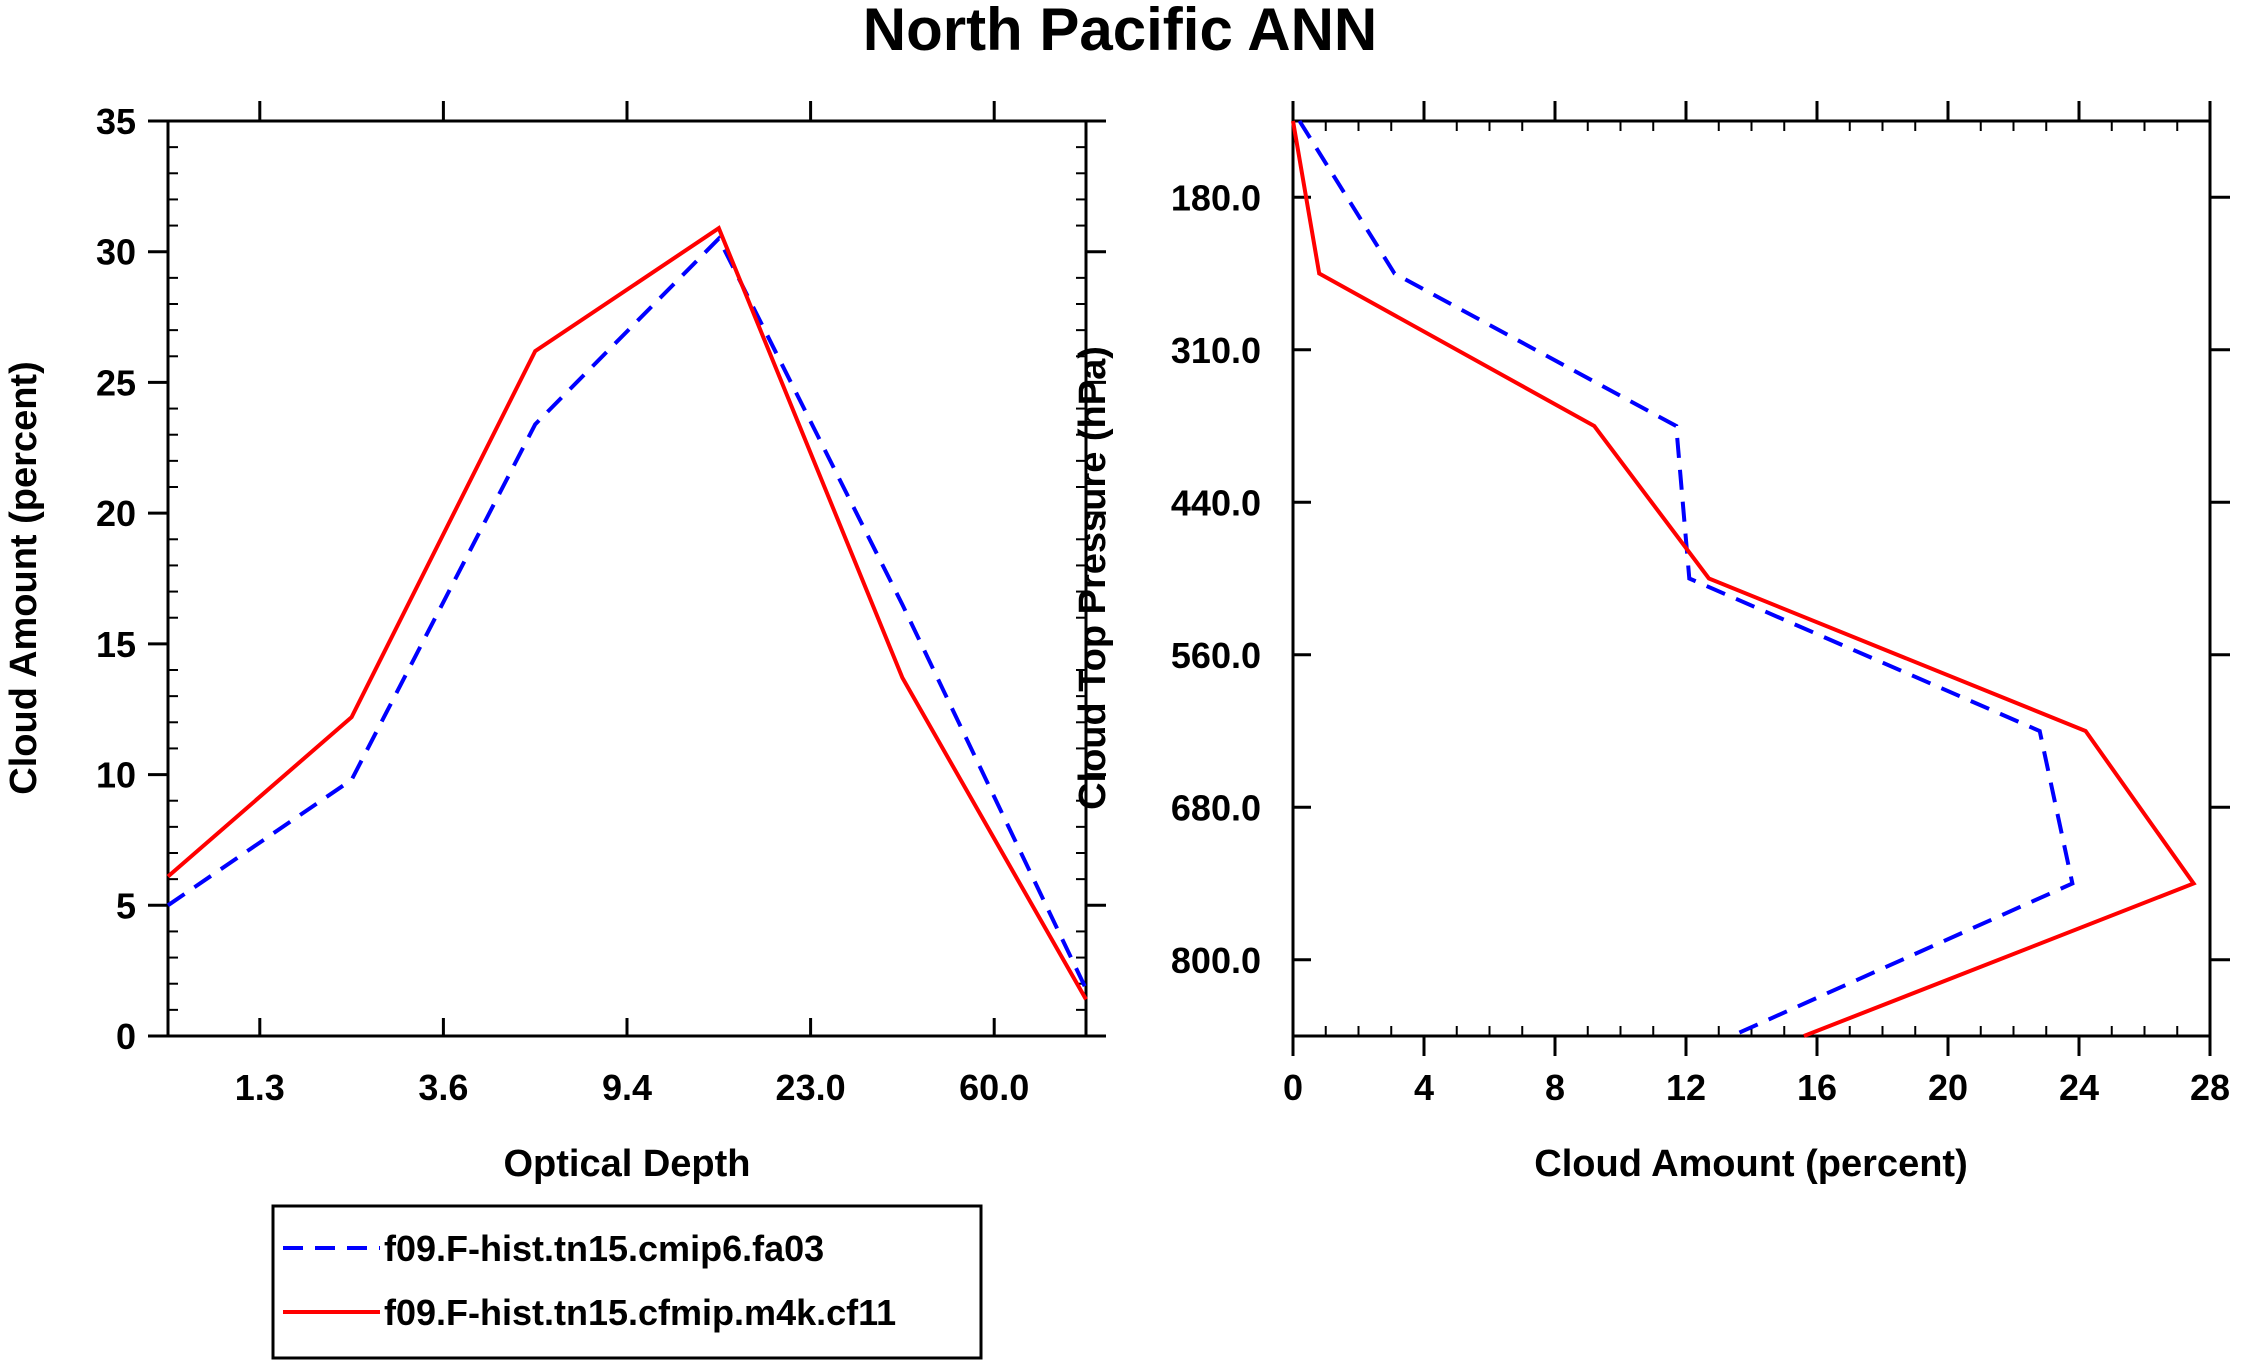 The width and height of the screenshot is (2241, 1365). I want to click on left-x-axis-label: Optical Depth, so click(626, 1164).